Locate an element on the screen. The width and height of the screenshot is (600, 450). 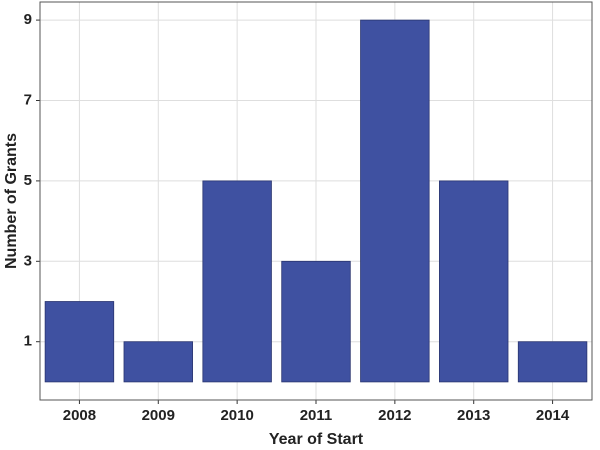
x-tick-label: 2008 is located at coordinates (79, 415).